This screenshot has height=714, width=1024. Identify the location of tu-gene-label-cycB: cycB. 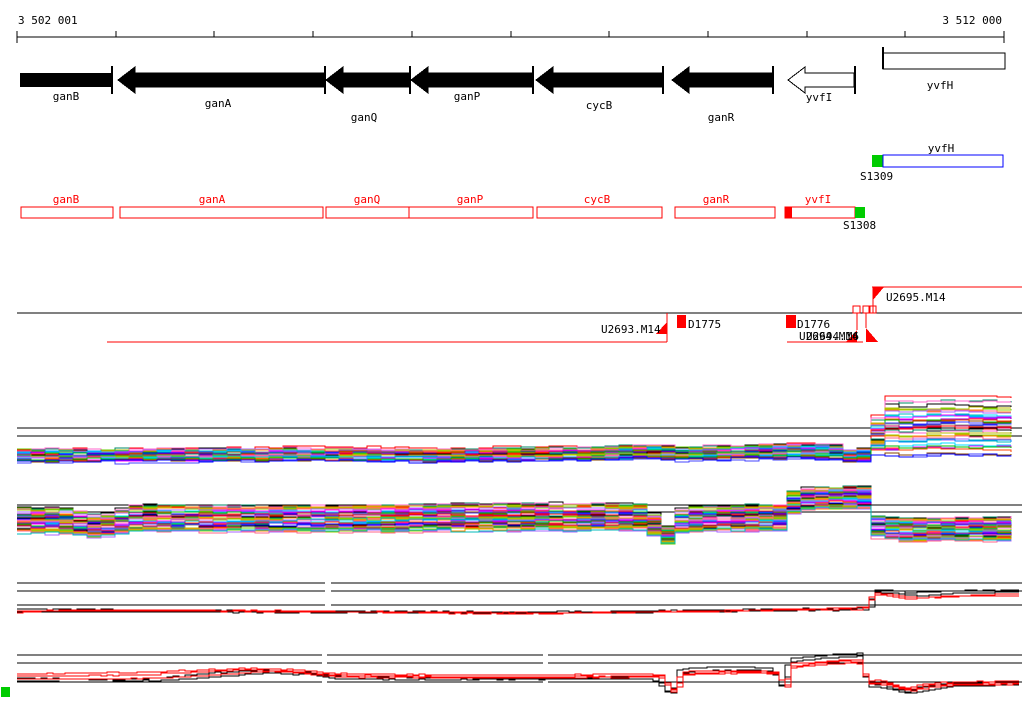
(597, 199).